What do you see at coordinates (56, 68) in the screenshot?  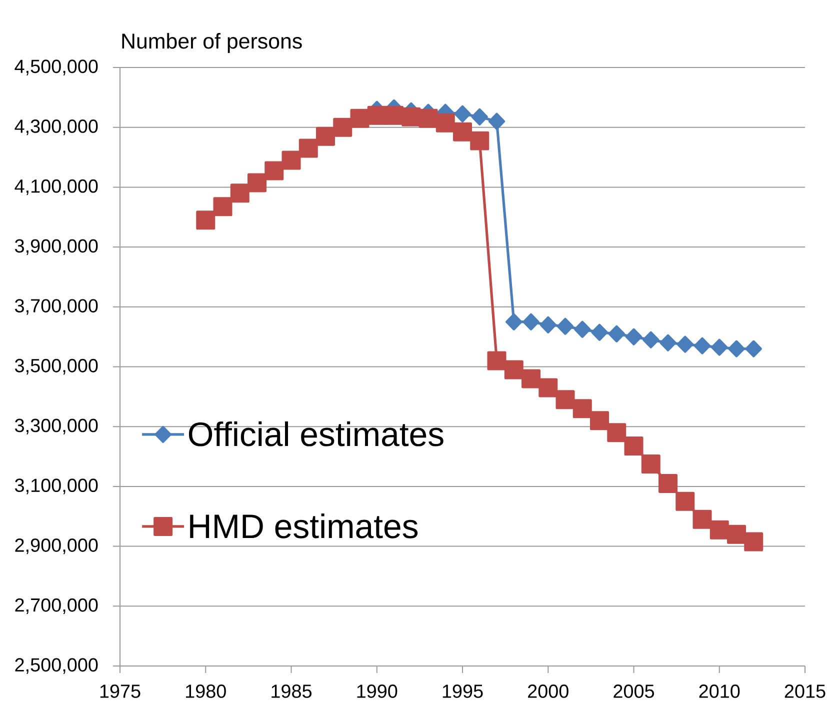 I see `y-tick-label: 4,500,000` at bounding box center [56, 68].